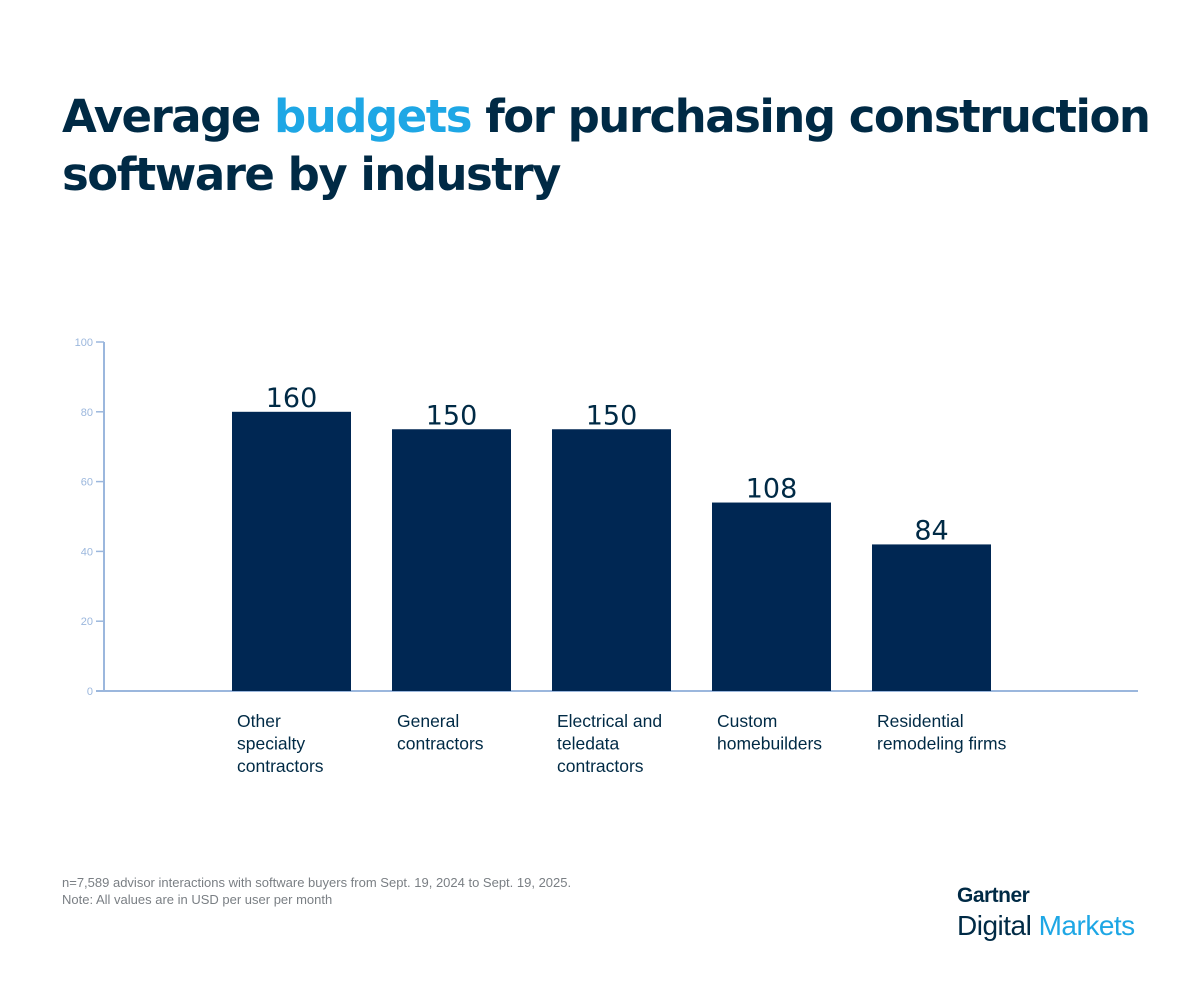 The width and height of the screenshot is (1200, 1000). Describe the element at coordinates (280, 743) in the screenshot. I see `x-tick-label: Other specialty contractors` at that location.